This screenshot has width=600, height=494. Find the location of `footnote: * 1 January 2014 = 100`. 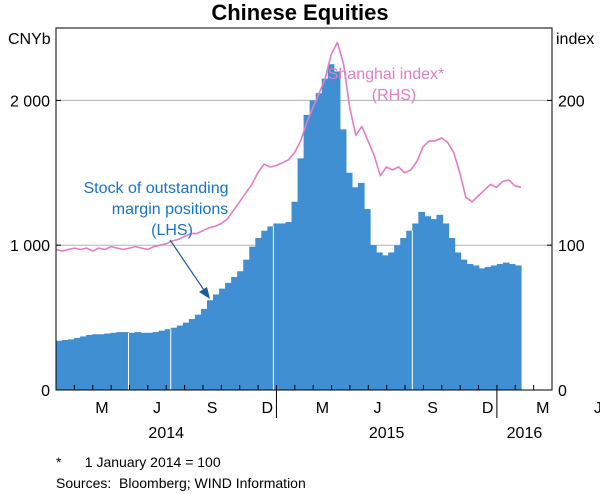

footnote: * 1 January 2014 = 100 is located at coordinates (138, 462).